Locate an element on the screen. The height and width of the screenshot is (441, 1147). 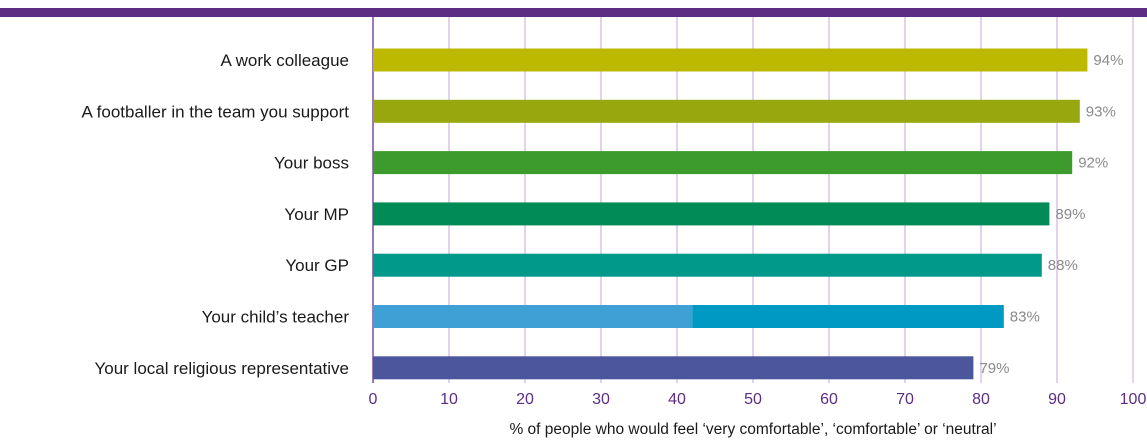
category-label: Your local religious representative is located at coordinates (221, 368).